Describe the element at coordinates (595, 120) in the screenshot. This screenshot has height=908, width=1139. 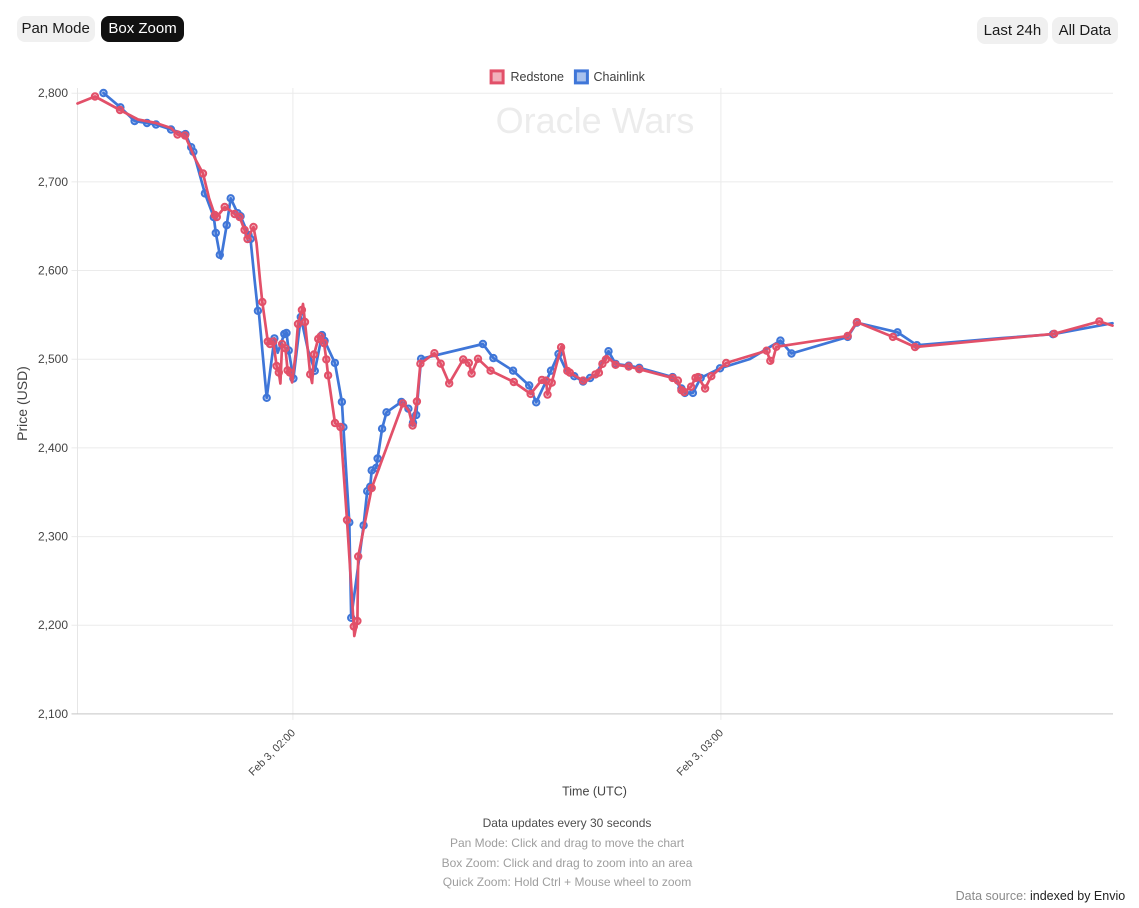
I see `svg-text: Oracle Wars` at that location.